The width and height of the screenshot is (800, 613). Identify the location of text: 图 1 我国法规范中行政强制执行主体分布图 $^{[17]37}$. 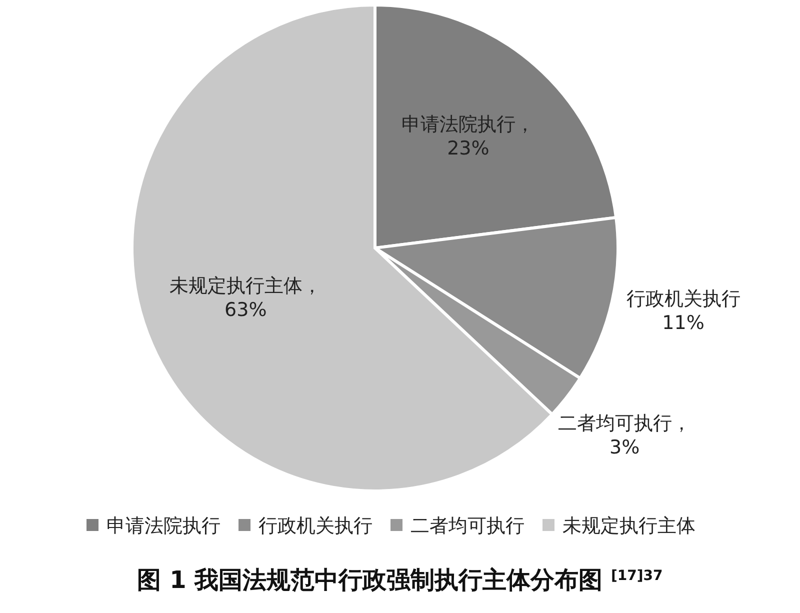
(400, 580).